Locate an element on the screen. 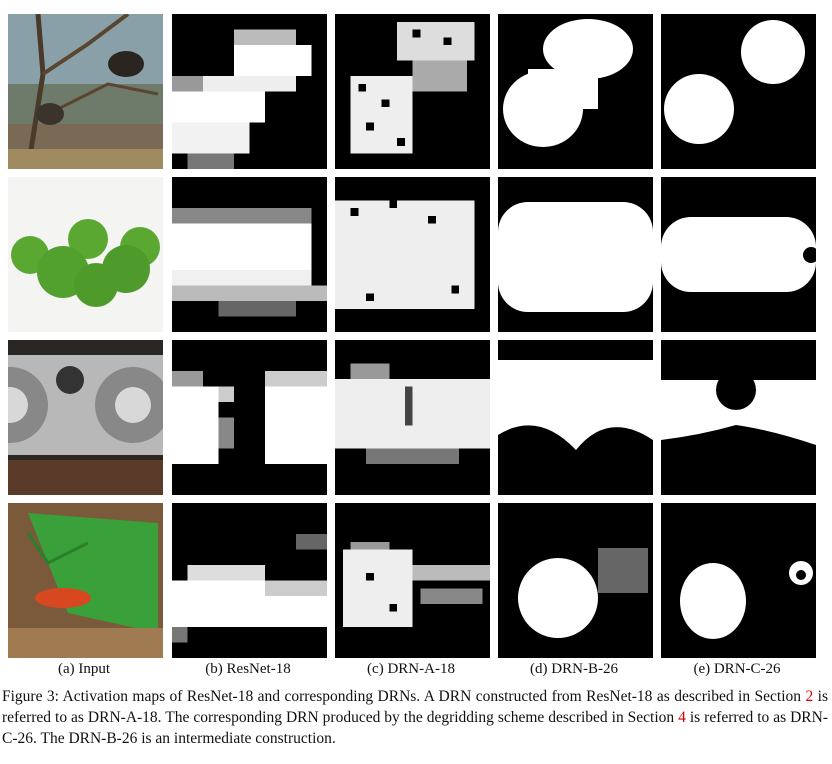 The width and height of the screenshot is (832, 764). drn-b-26-map-row3 is located at coordinates (575, 417).